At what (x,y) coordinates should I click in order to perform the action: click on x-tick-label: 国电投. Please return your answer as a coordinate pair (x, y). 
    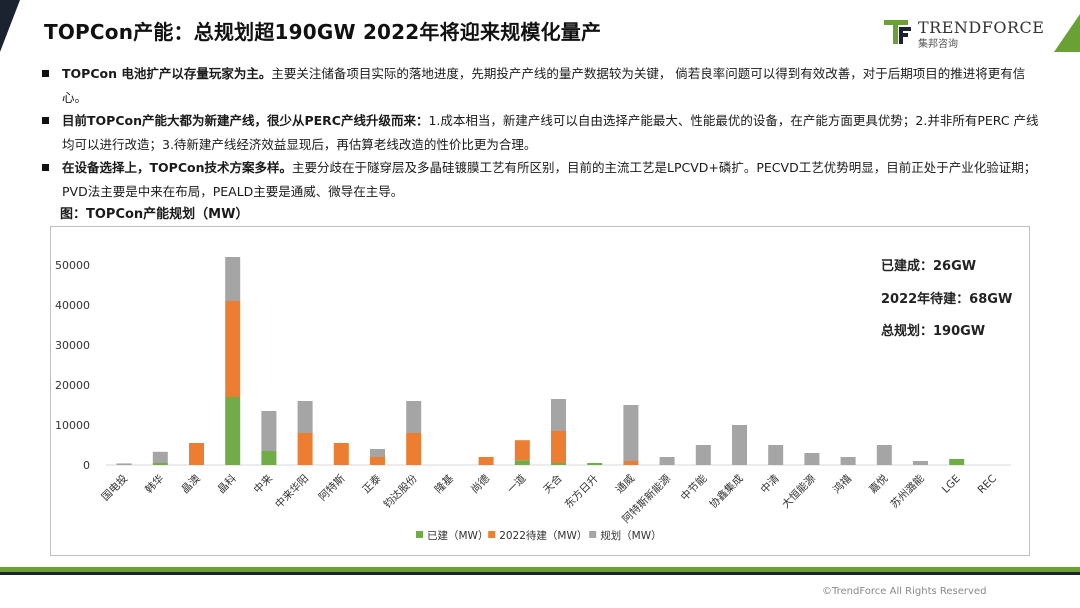
    Looking at the image, I should click on (115, 488).